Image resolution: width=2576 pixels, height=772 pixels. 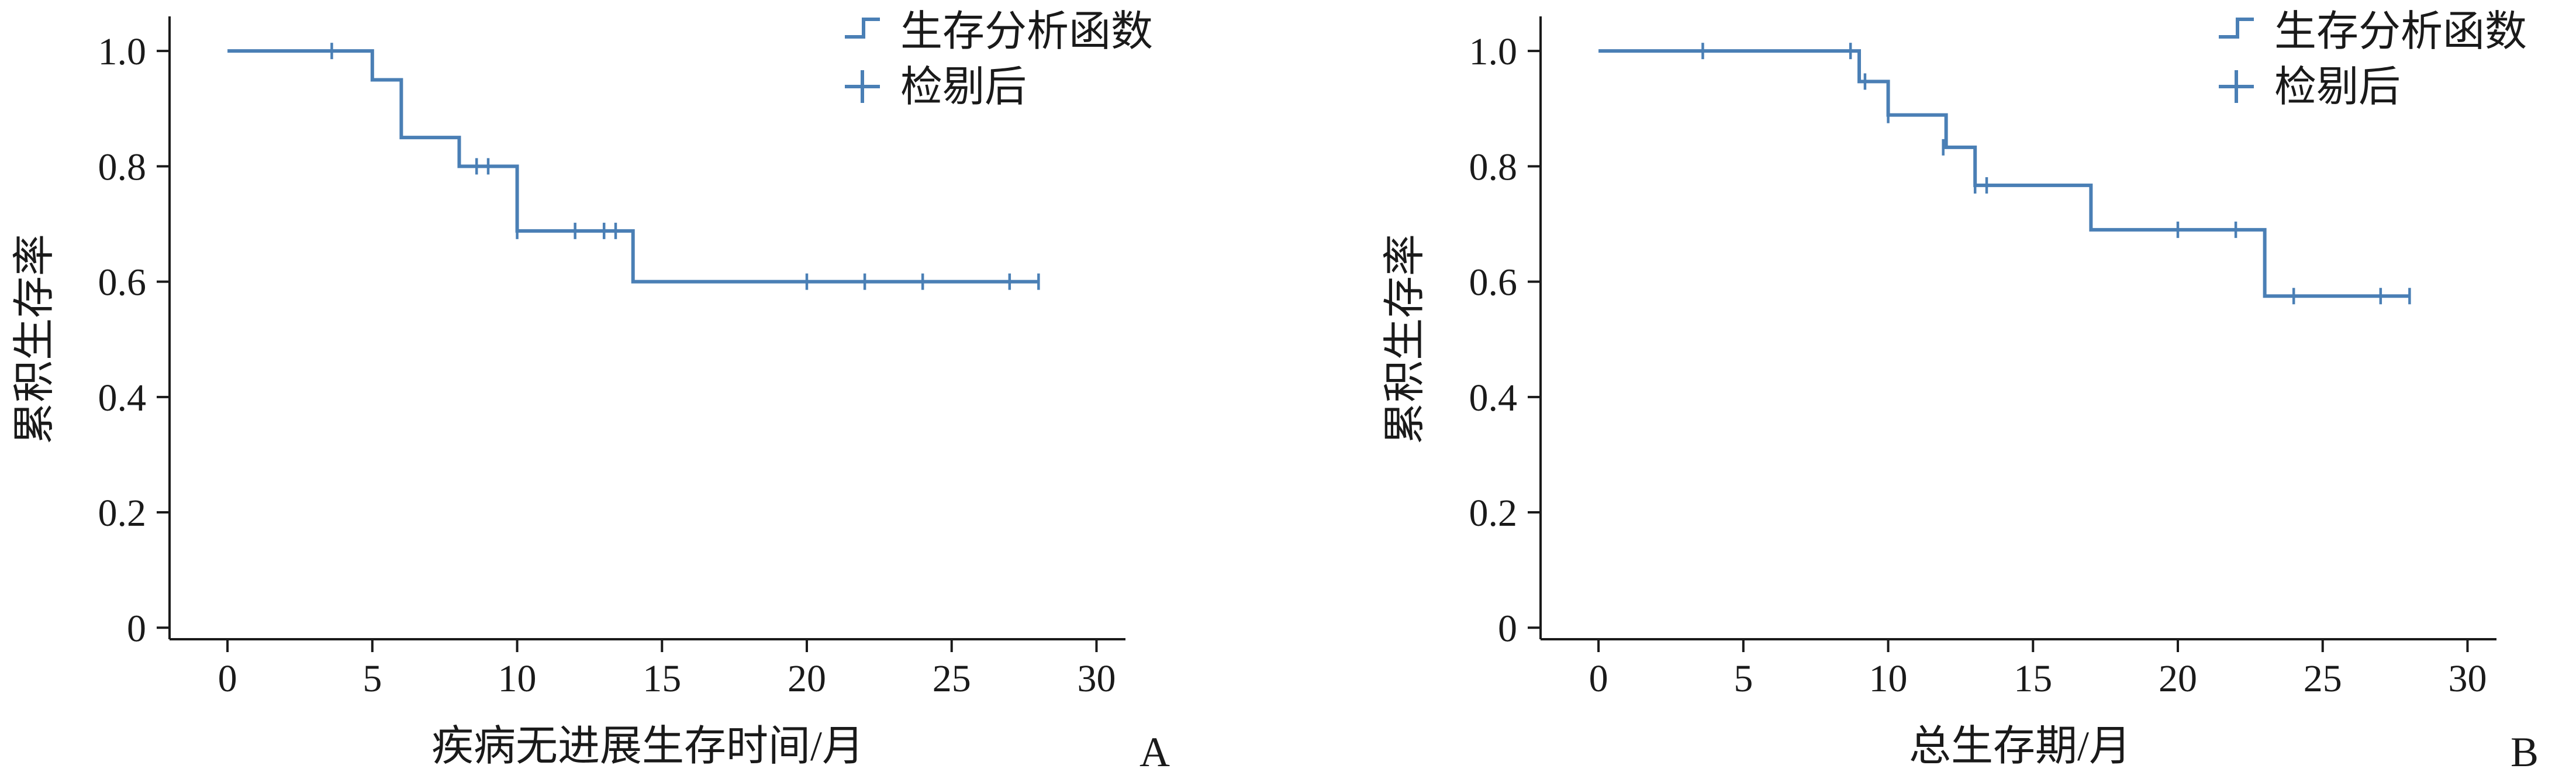 I want to click on panel-label: B, so click(x=2525, y=750).